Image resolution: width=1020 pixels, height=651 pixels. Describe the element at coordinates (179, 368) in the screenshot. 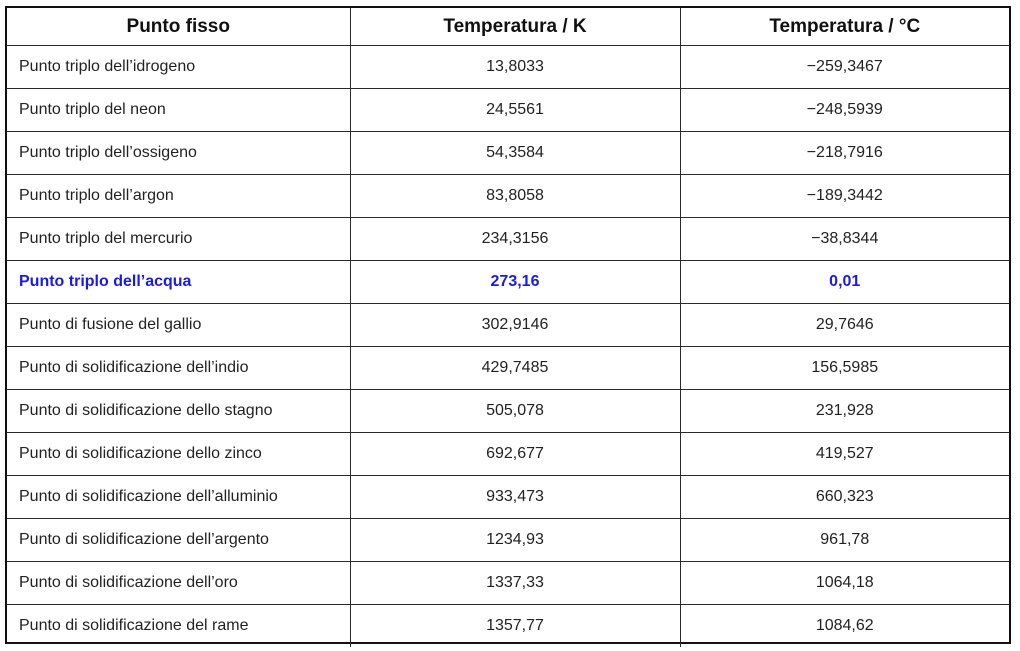

I see `fixed-point-name: Punto di solidificazione dell’indio` at that location.